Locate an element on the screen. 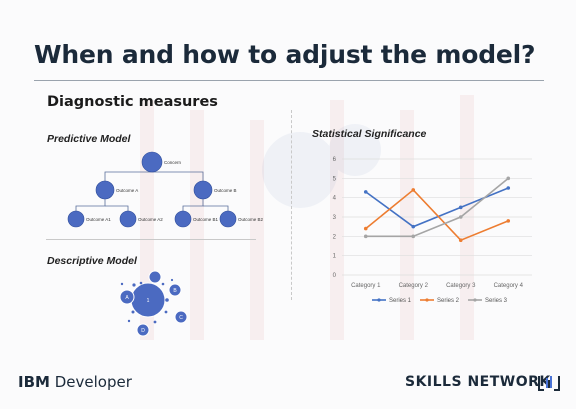 This screenshot has width=576, height=409. legend-label: Series 2 is located at coordinates (448, 301).